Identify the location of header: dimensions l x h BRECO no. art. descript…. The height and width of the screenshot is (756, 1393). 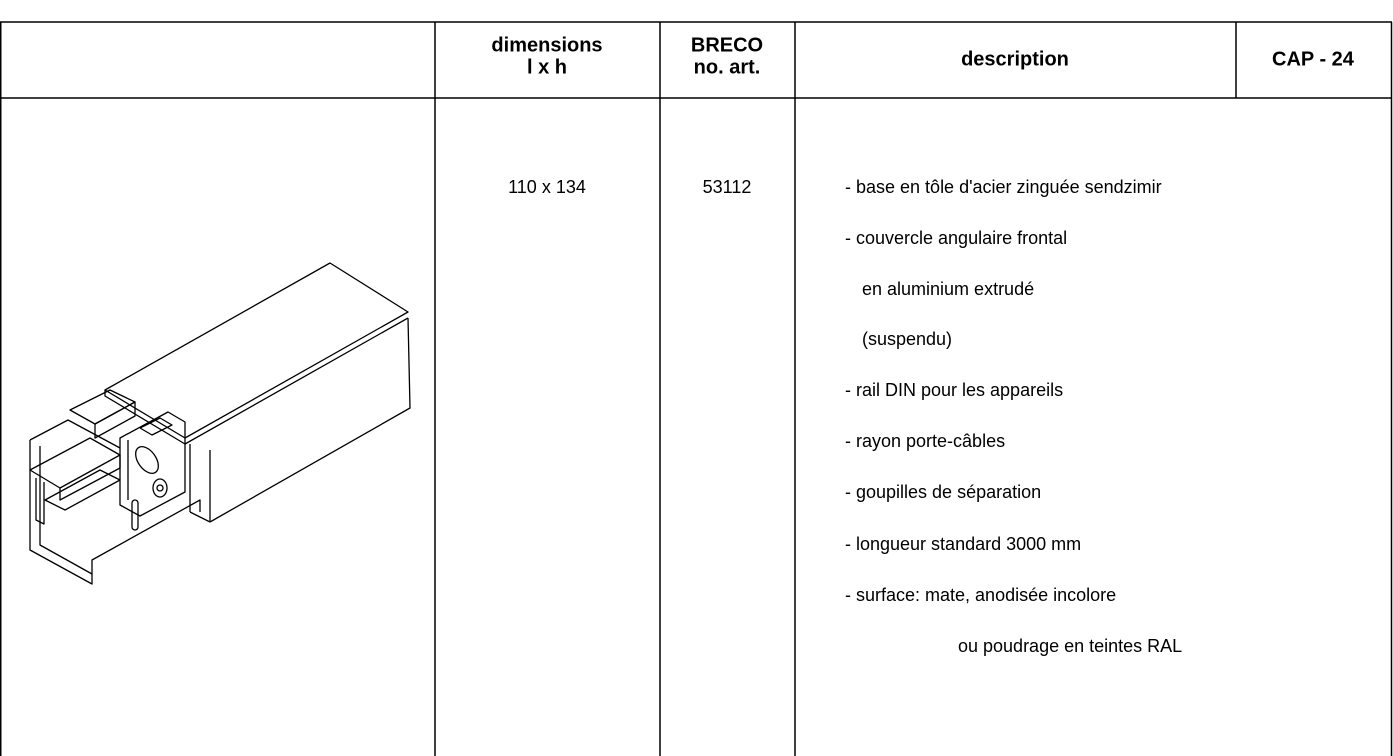
(922, 56).